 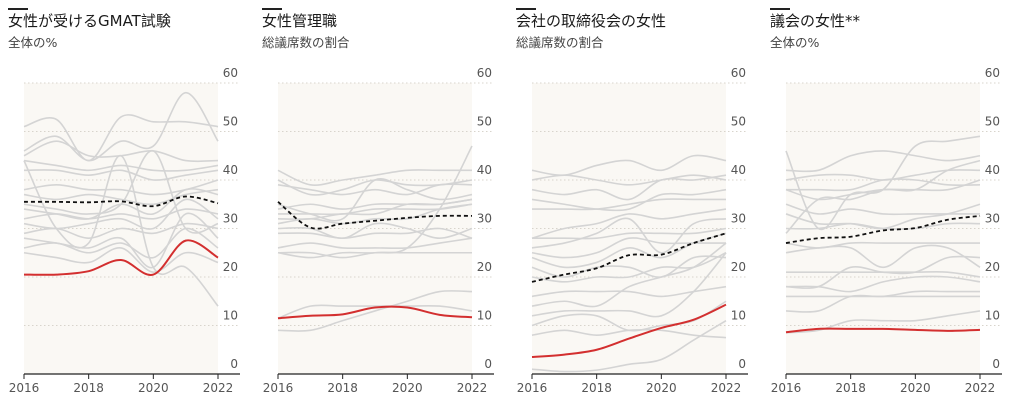 I want to click on panel-header-gmat: 女性が受けるGMAT試験 全体の%, so click(x=89, y=30).